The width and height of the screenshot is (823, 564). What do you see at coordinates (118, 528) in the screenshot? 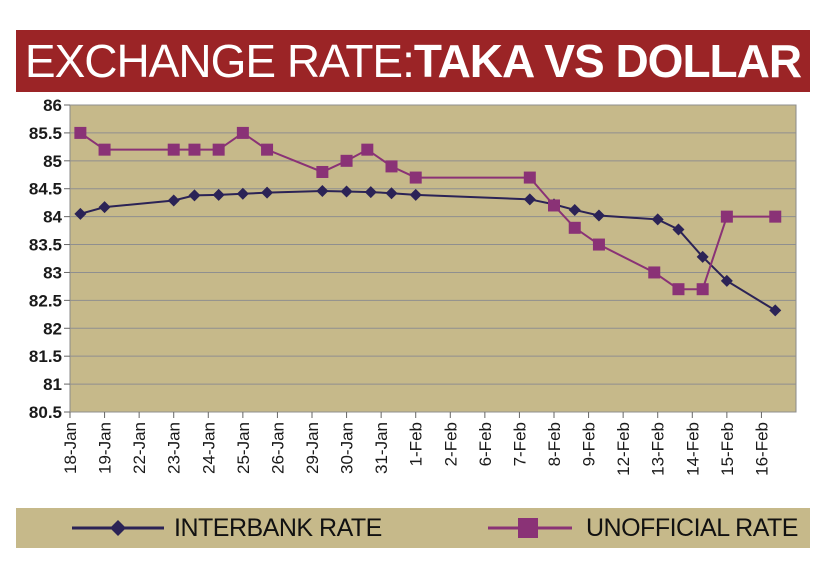
I see `interbank-legend-swatch` at bounding box center [118, 528].